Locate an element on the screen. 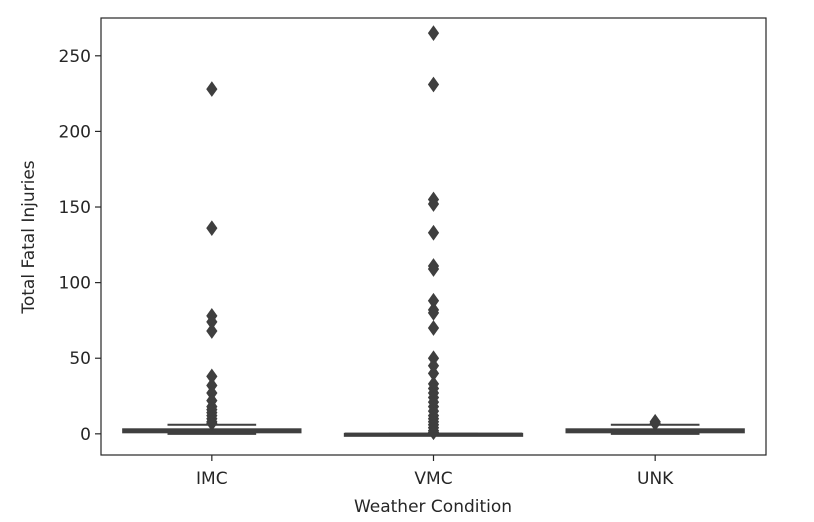 The height and width of the screenshot is (522, 814). x-tick-label: IMC is located at coordinates (212, 479).